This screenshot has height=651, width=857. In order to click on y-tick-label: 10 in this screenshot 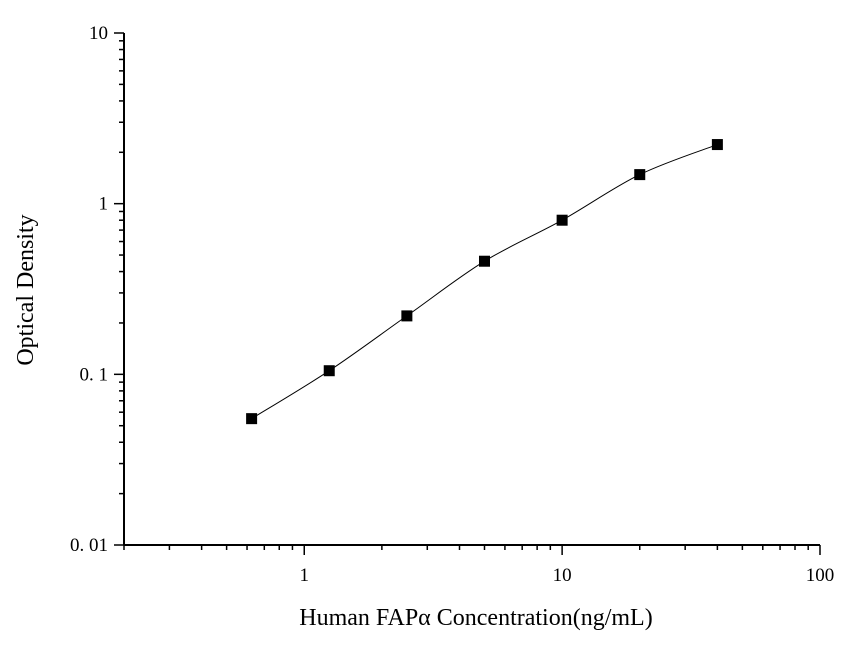, I will do `click(98, 33)`.